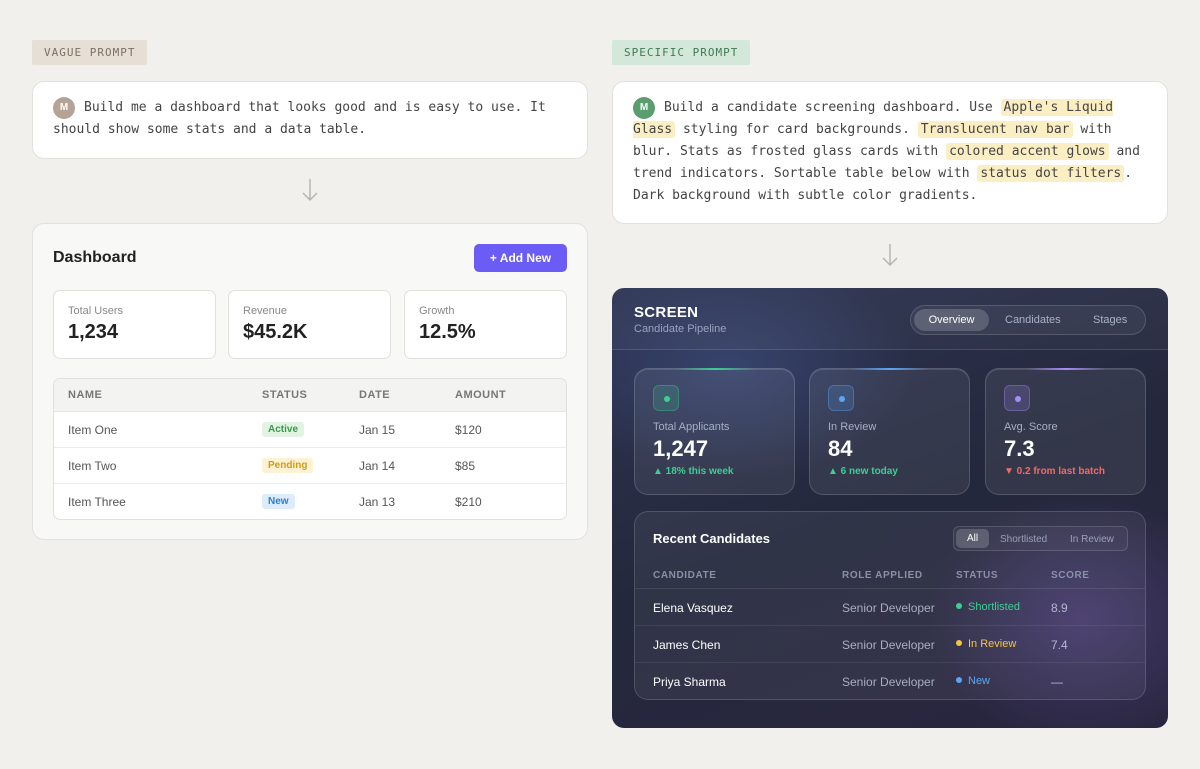  I want to click on status-text: In Review, so click(992, 644).